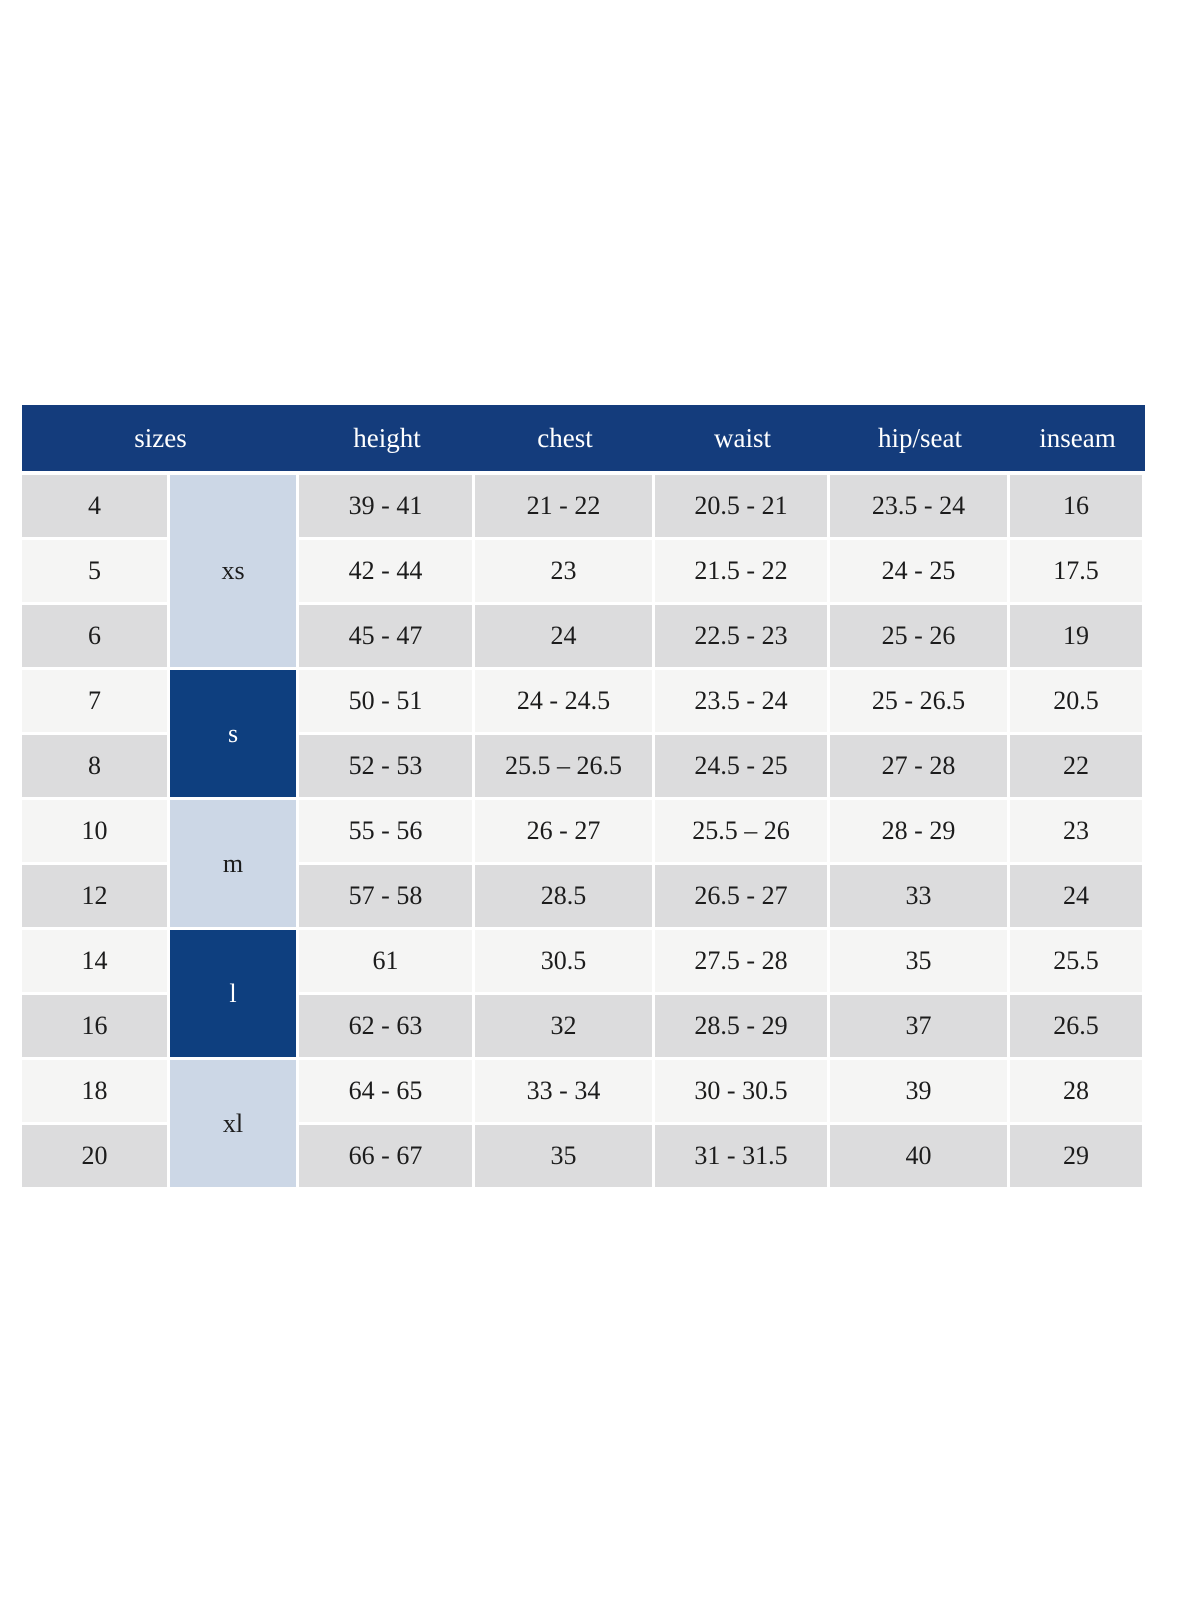 The width and height of the screenshot is (1200, 1600). What do you see at coordinates (235, 572) in the screenshot?
I see `size-group-cell-xs: xs` at bounding box center [235, 572].